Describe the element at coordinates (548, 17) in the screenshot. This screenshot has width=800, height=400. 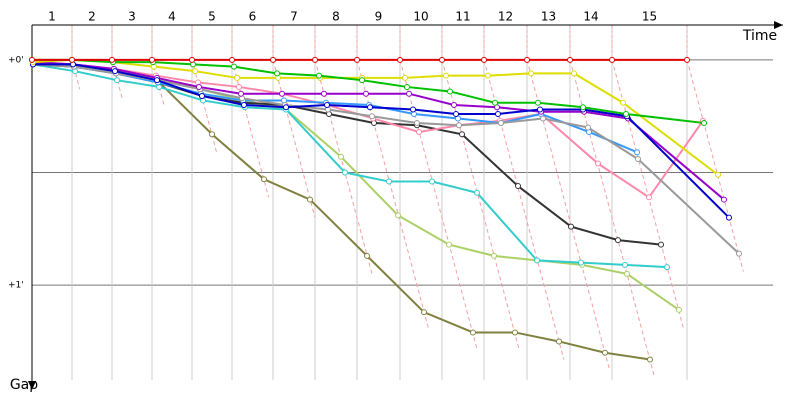
I see `lap-label: 13` at that location.